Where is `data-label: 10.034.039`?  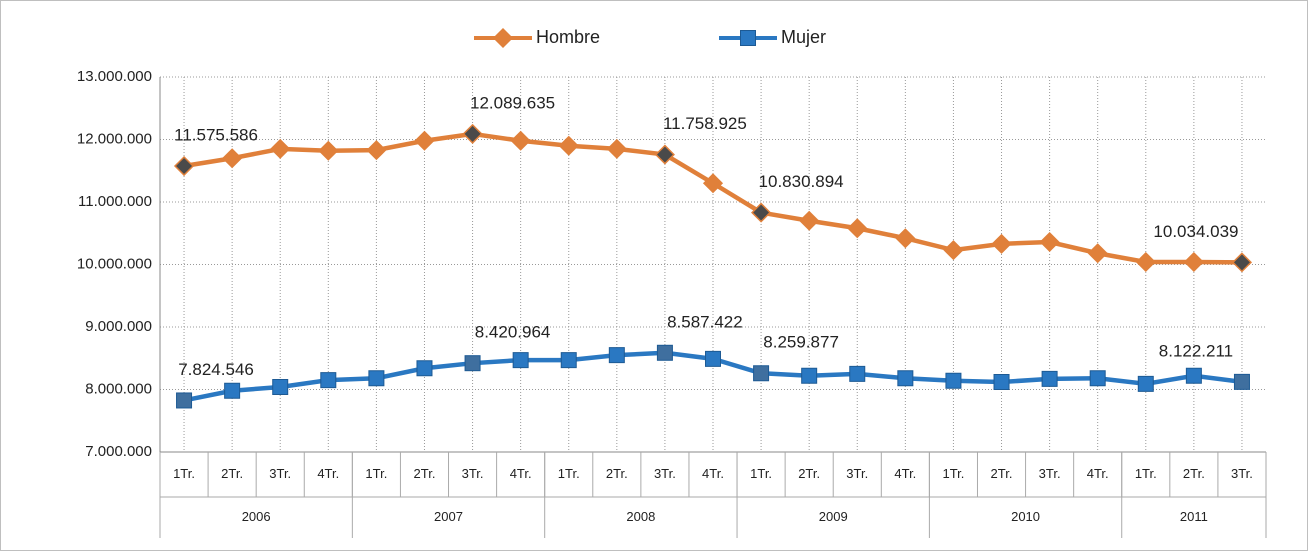 data-label: 10.034.039 is located at coordinates (1195, 231).